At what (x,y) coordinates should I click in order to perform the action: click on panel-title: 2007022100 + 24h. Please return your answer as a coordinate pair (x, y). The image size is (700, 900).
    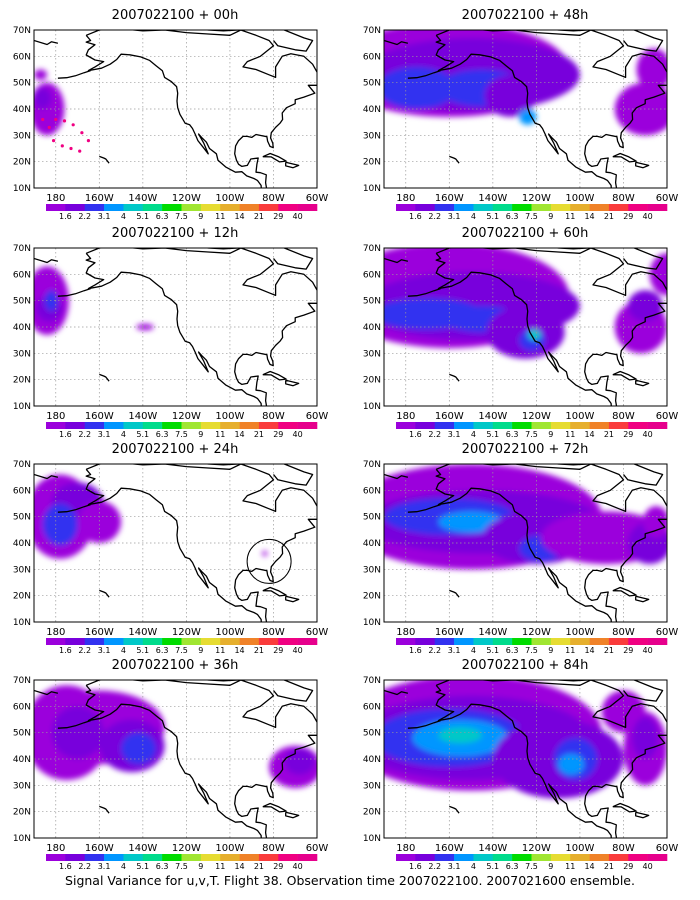
    Looking at the image, I should click on (175, 449).